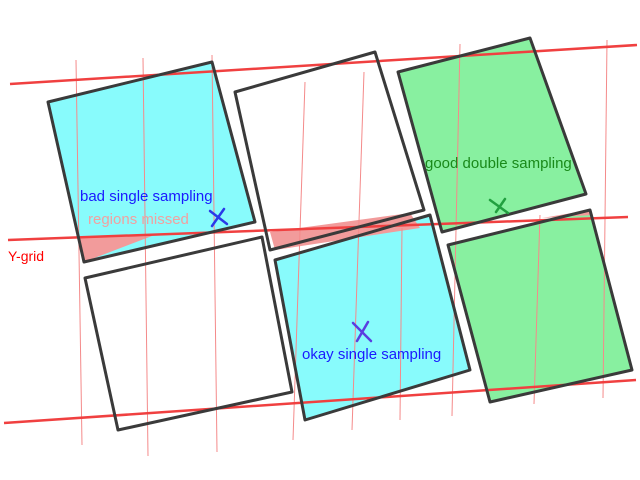 This screenshot has height=480, width=640. I want to click on tile-outline-top-middle, so click(329, 151).